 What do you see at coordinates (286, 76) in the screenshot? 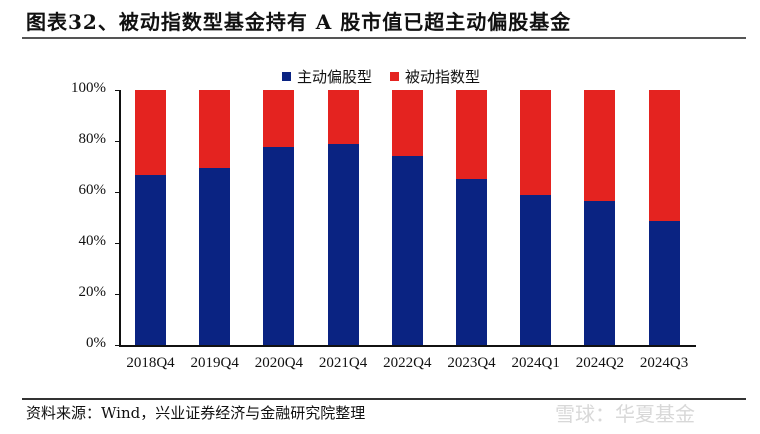
I see `legend-swatch-active` at bounding box center [286, 76].